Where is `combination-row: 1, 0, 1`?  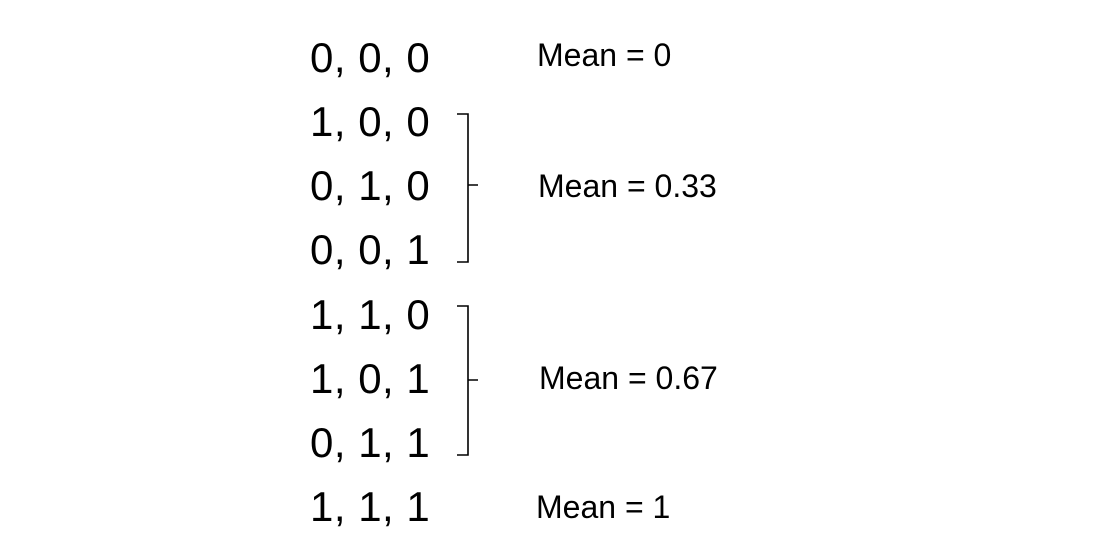
combination-row: 1, 0, 1 is located at coordinates (370, 378).